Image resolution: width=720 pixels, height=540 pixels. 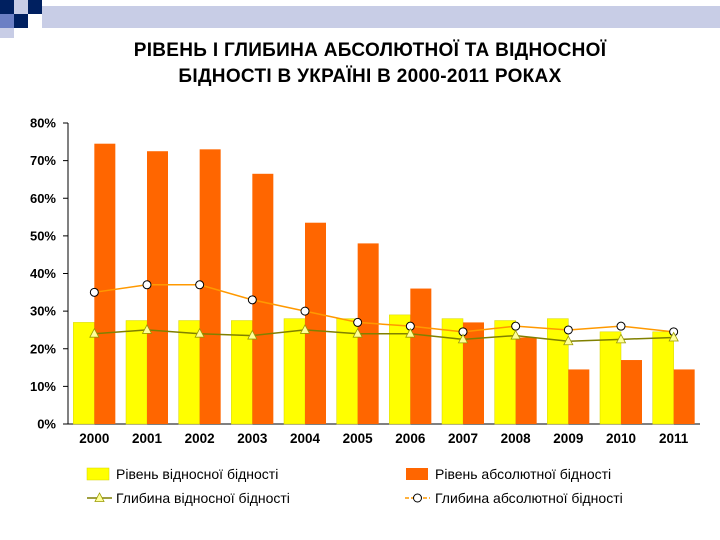 What do you see at coordinates (516, 438) in the screenshot?
I see `x-tick-label: 2008` at bounding box center [516, 438].